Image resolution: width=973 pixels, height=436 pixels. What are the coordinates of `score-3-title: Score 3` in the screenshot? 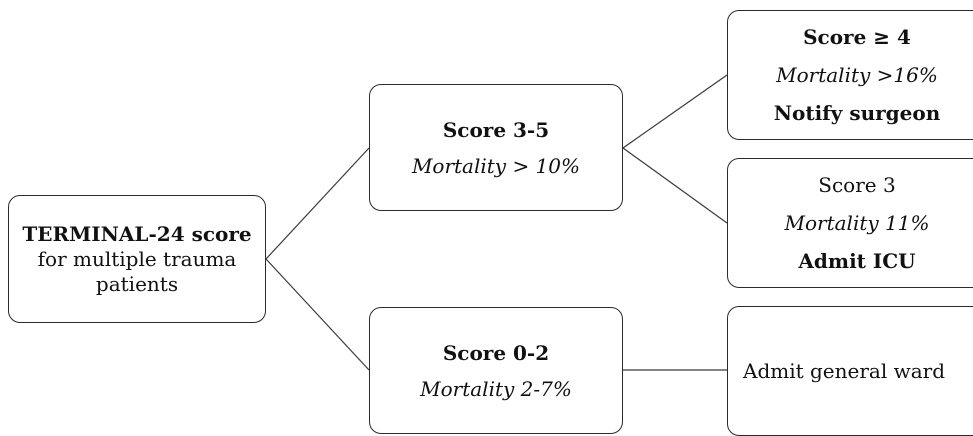 It's located at (857, 185).